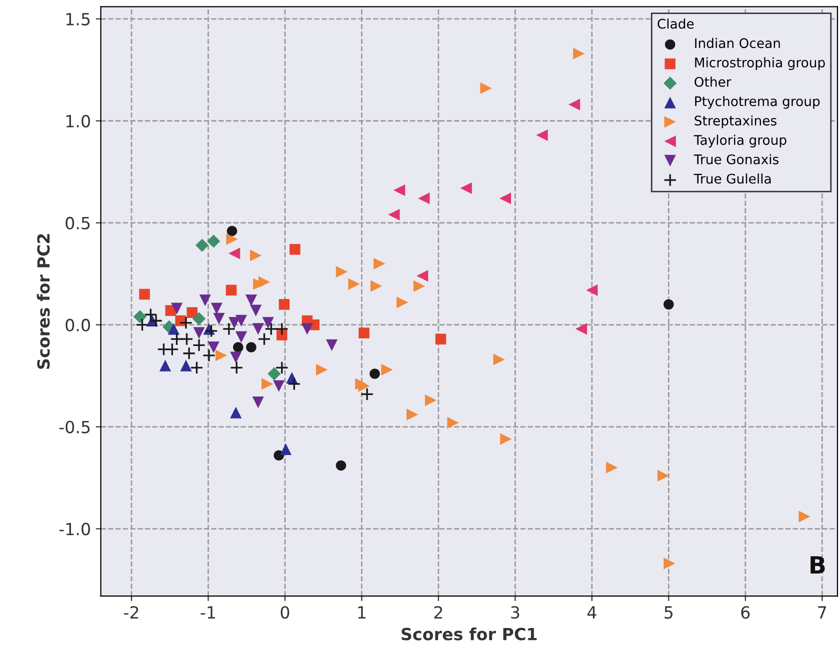 Image resolution: width=840 pixels, height=666 pixels. I want to click on annotation: B, so click(817, 565).